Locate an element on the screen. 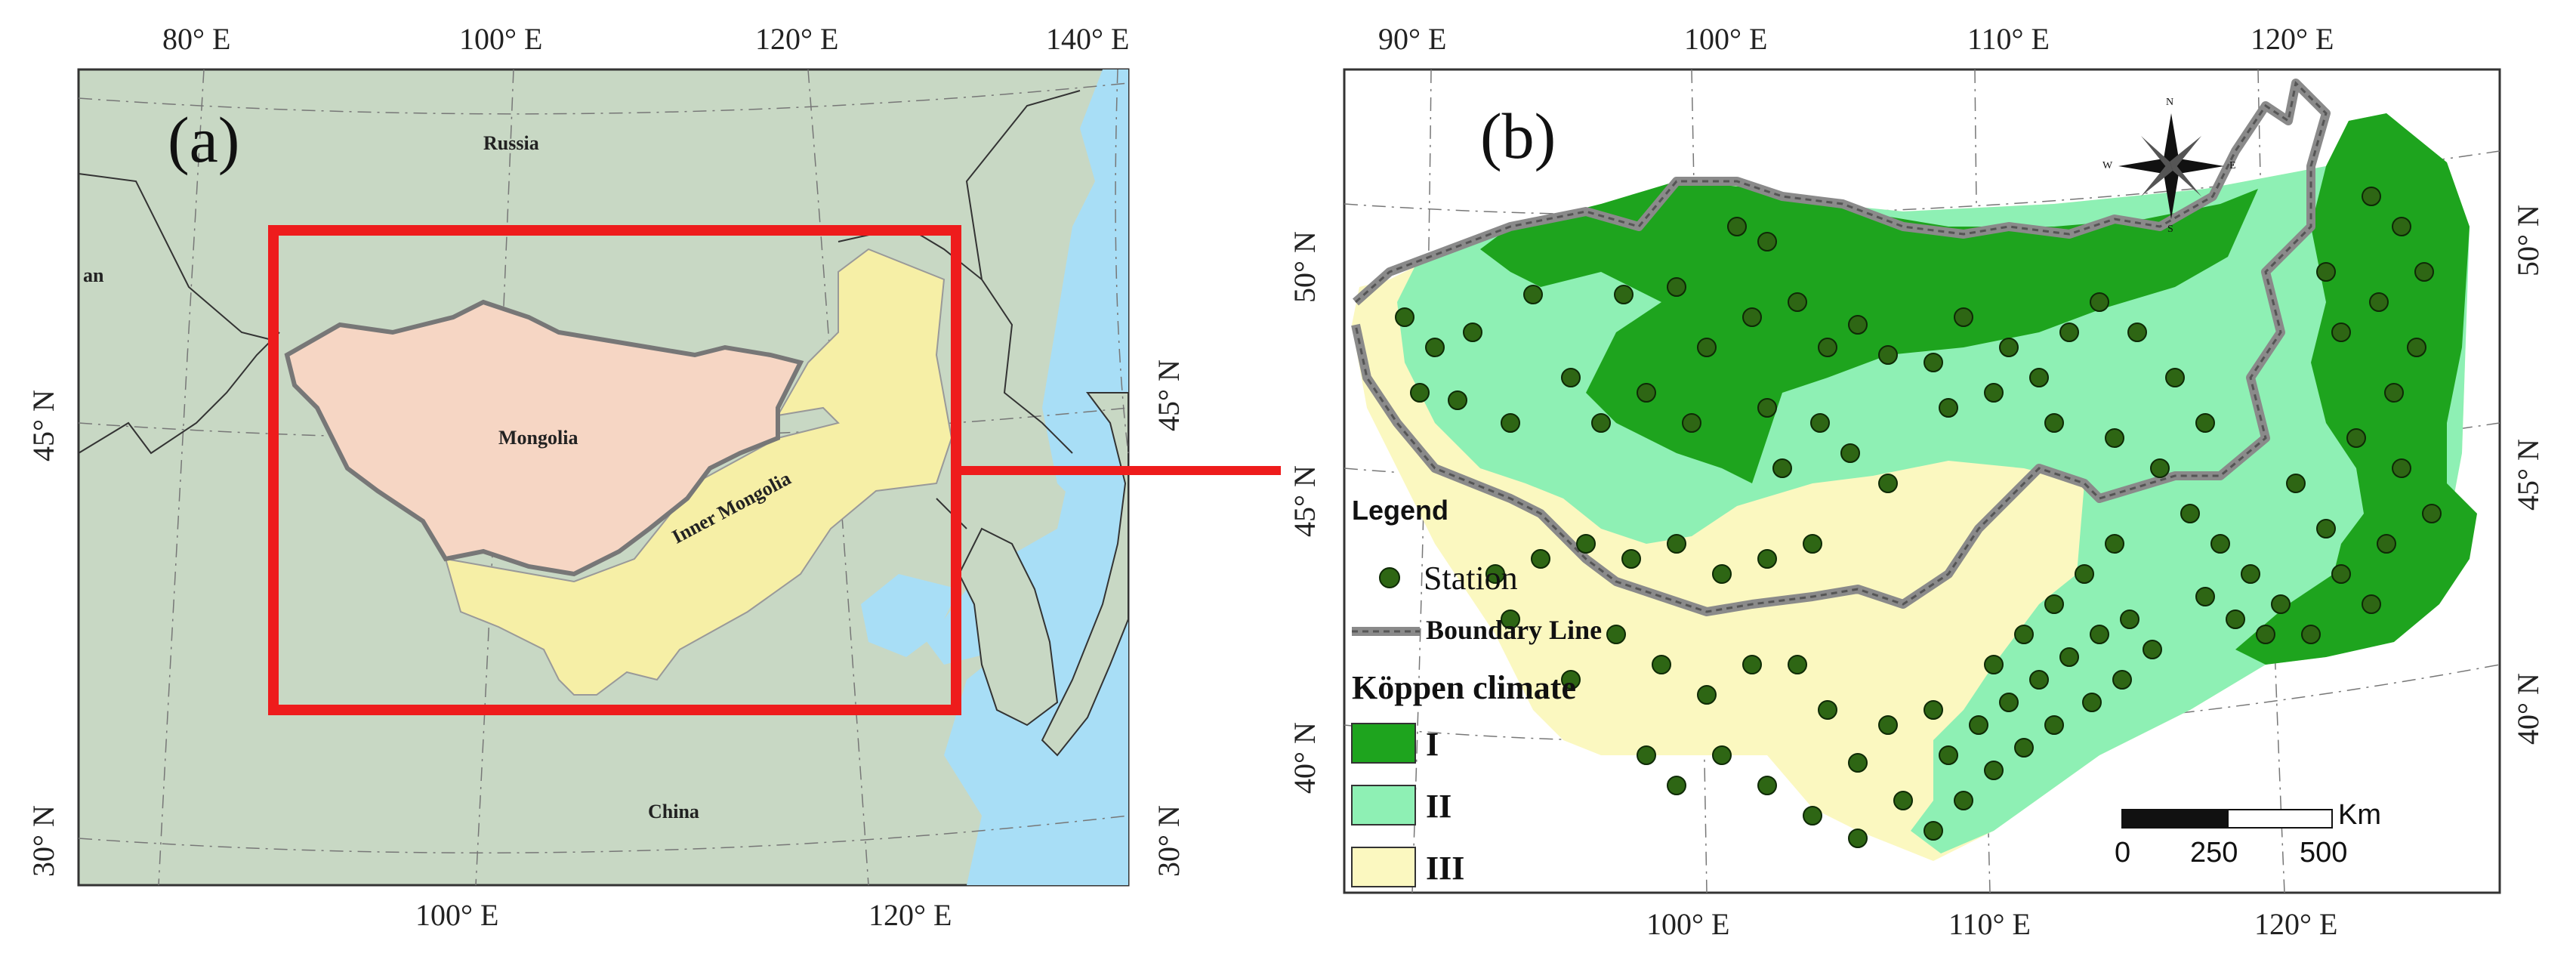 The width and height of the screenshot is (2576, 969). tick-top-100e: 100° E is located at coordinates (501, 39).